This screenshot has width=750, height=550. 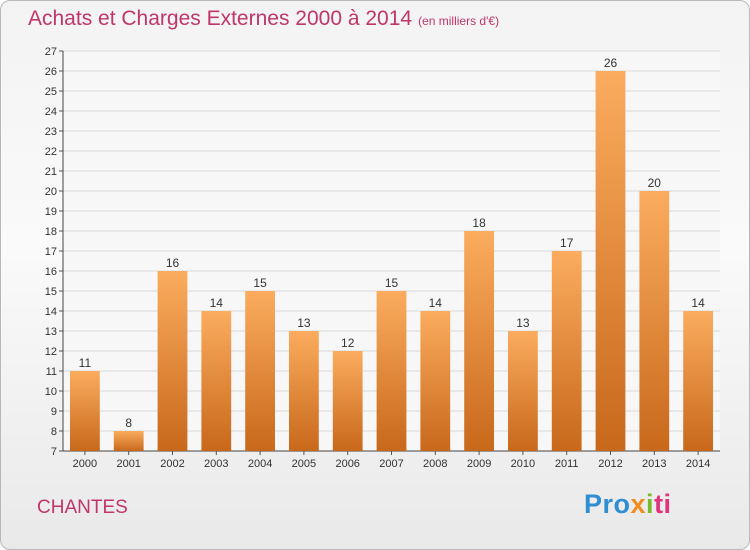 What do you see at coordinates (216, 381) in the screenshot?
I see `bar-2003` at bounding box center [216, 381].